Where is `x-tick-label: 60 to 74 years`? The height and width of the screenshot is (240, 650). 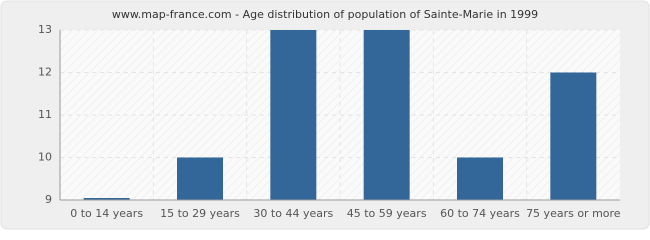 x-tick-label: 60 to 74 years is located at coordinates (480, 213).